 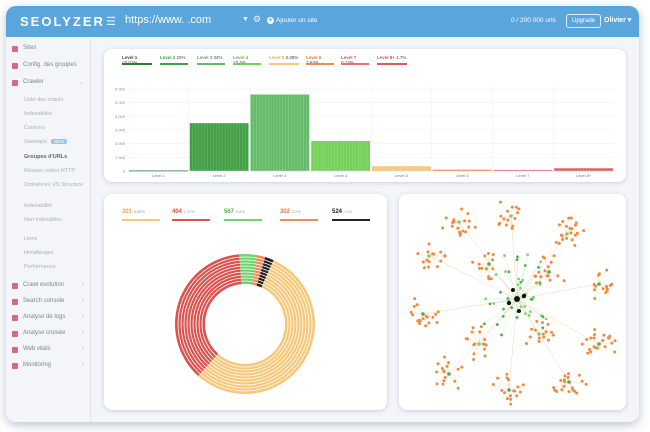 I want to click on chevron-down-icon: ▼, so click(x=245, y=19).